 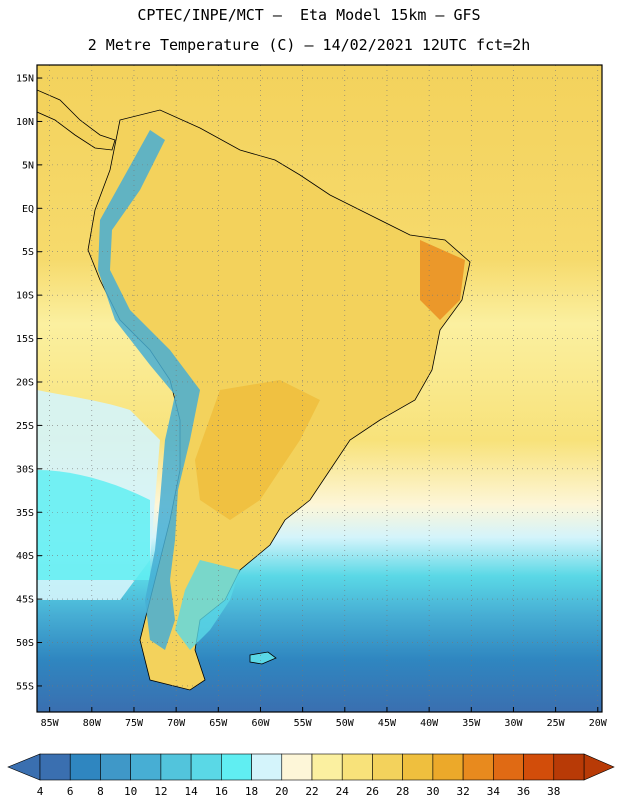 What do you see at coordinates (471, 723) in the screenshot?
I see `lon-tick-label: 35W` at bounding box center [471, 723].